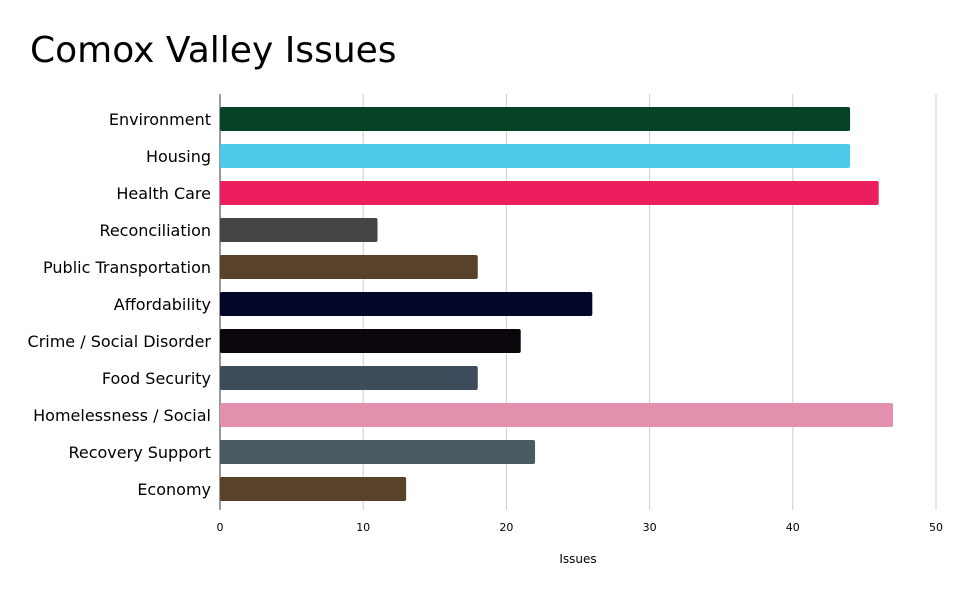 This screenshot has width=966, height=596. I want to click on bar-crime-social-disorder, so click(370, 341).